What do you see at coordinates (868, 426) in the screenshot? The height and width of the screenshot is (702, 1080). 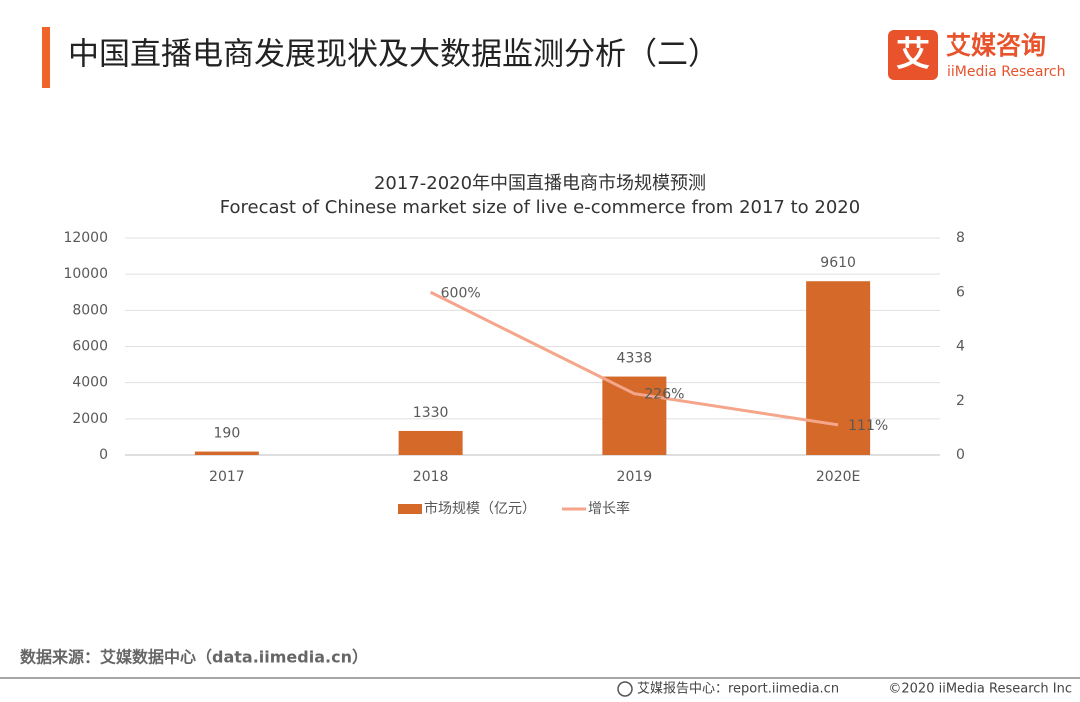 I see `line-value-label: 111%` at bounding box center [868, 426].